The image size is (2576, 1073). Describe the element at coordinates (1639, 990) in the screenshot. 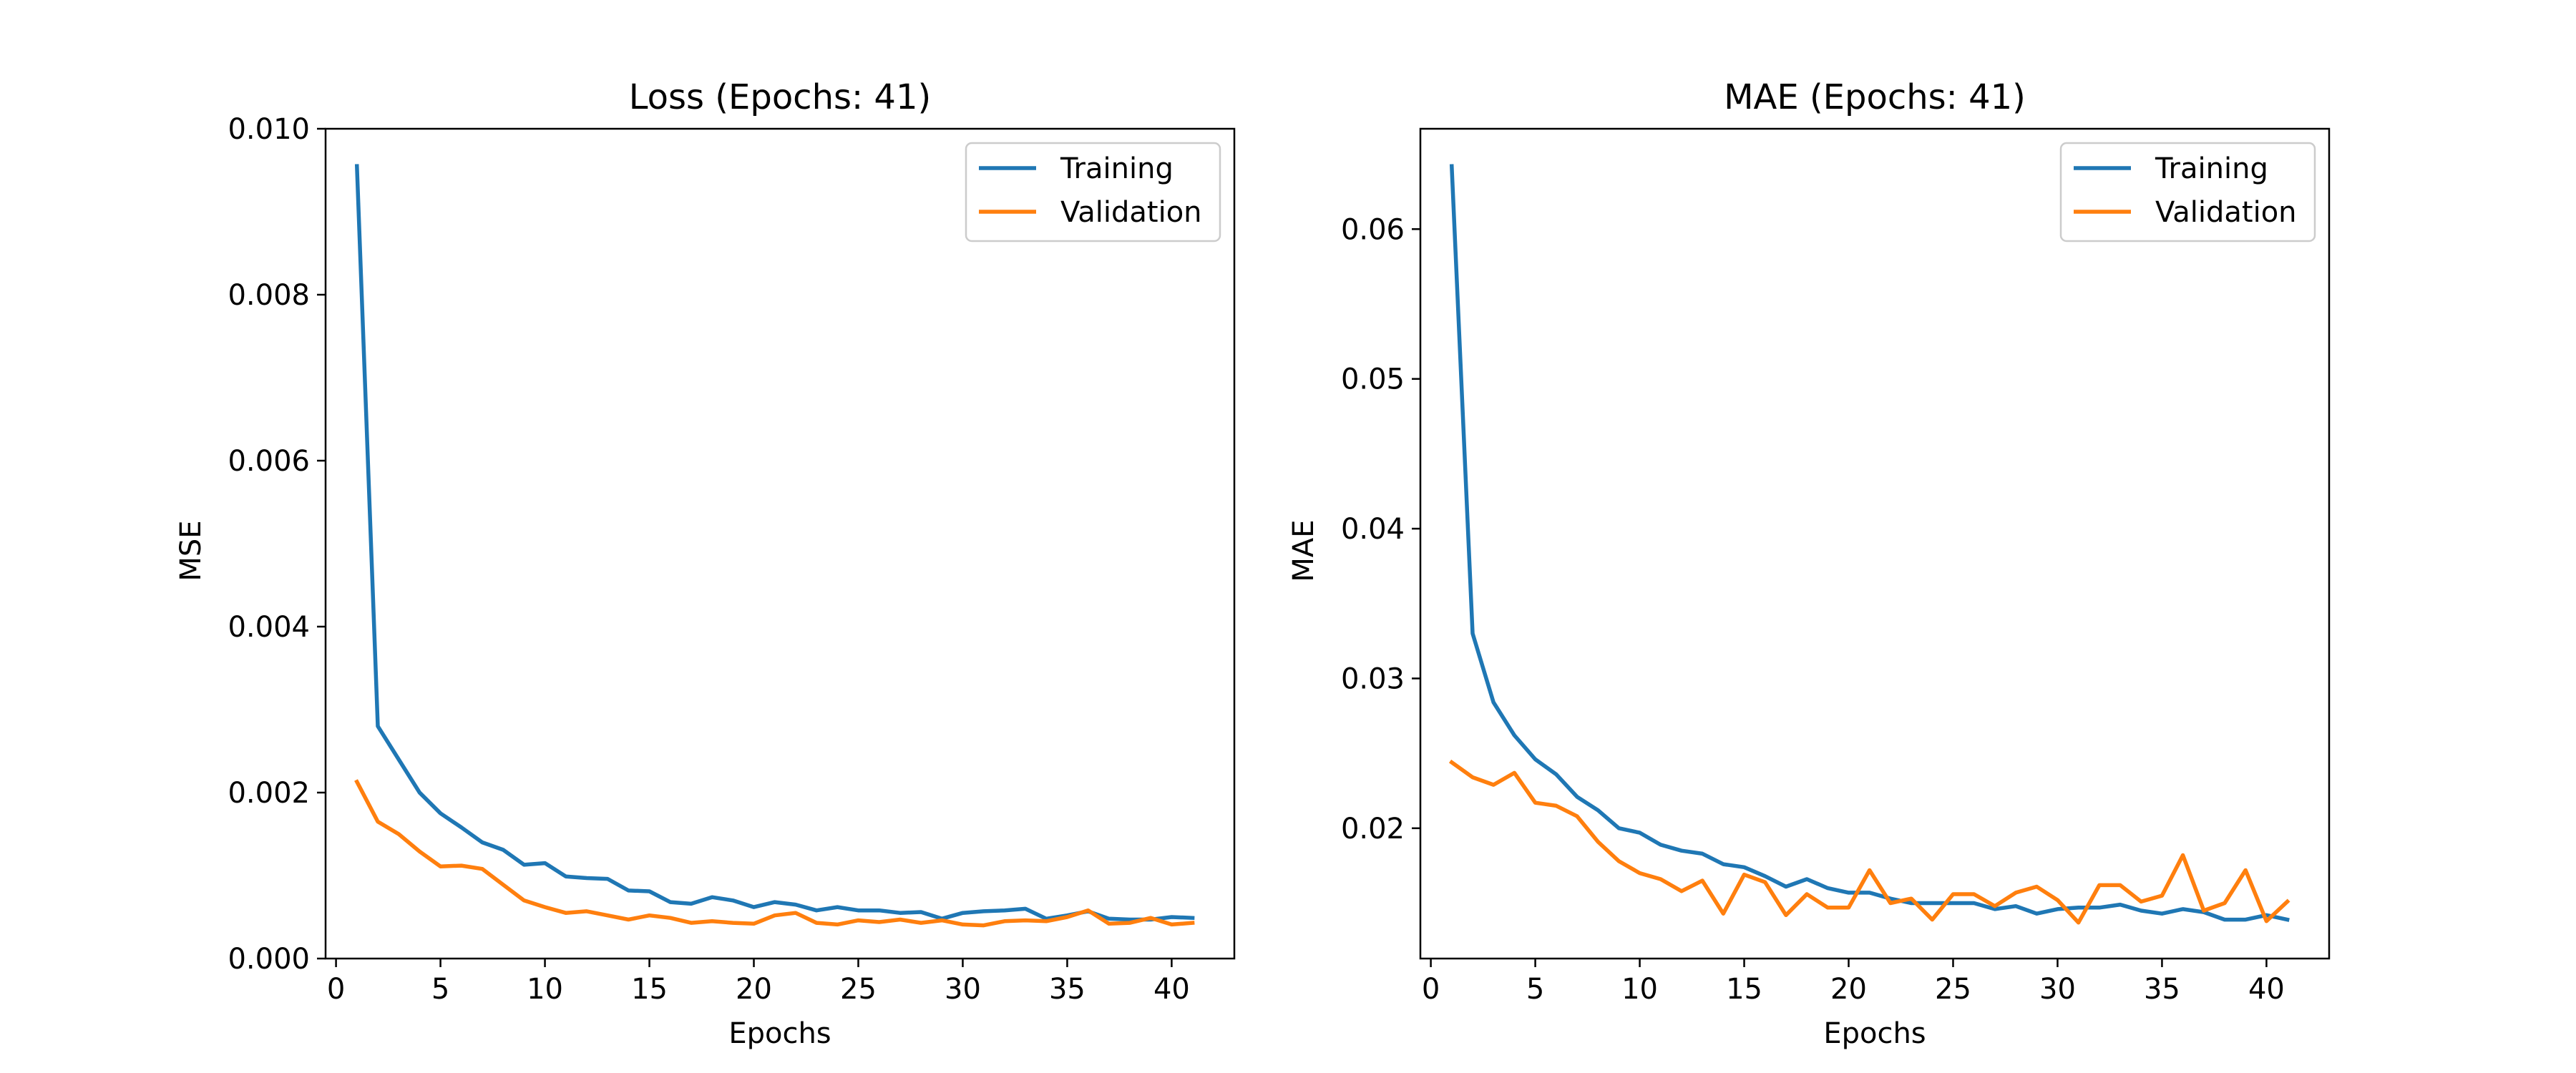

I see `mae-x-tick-label: 10` at that location.